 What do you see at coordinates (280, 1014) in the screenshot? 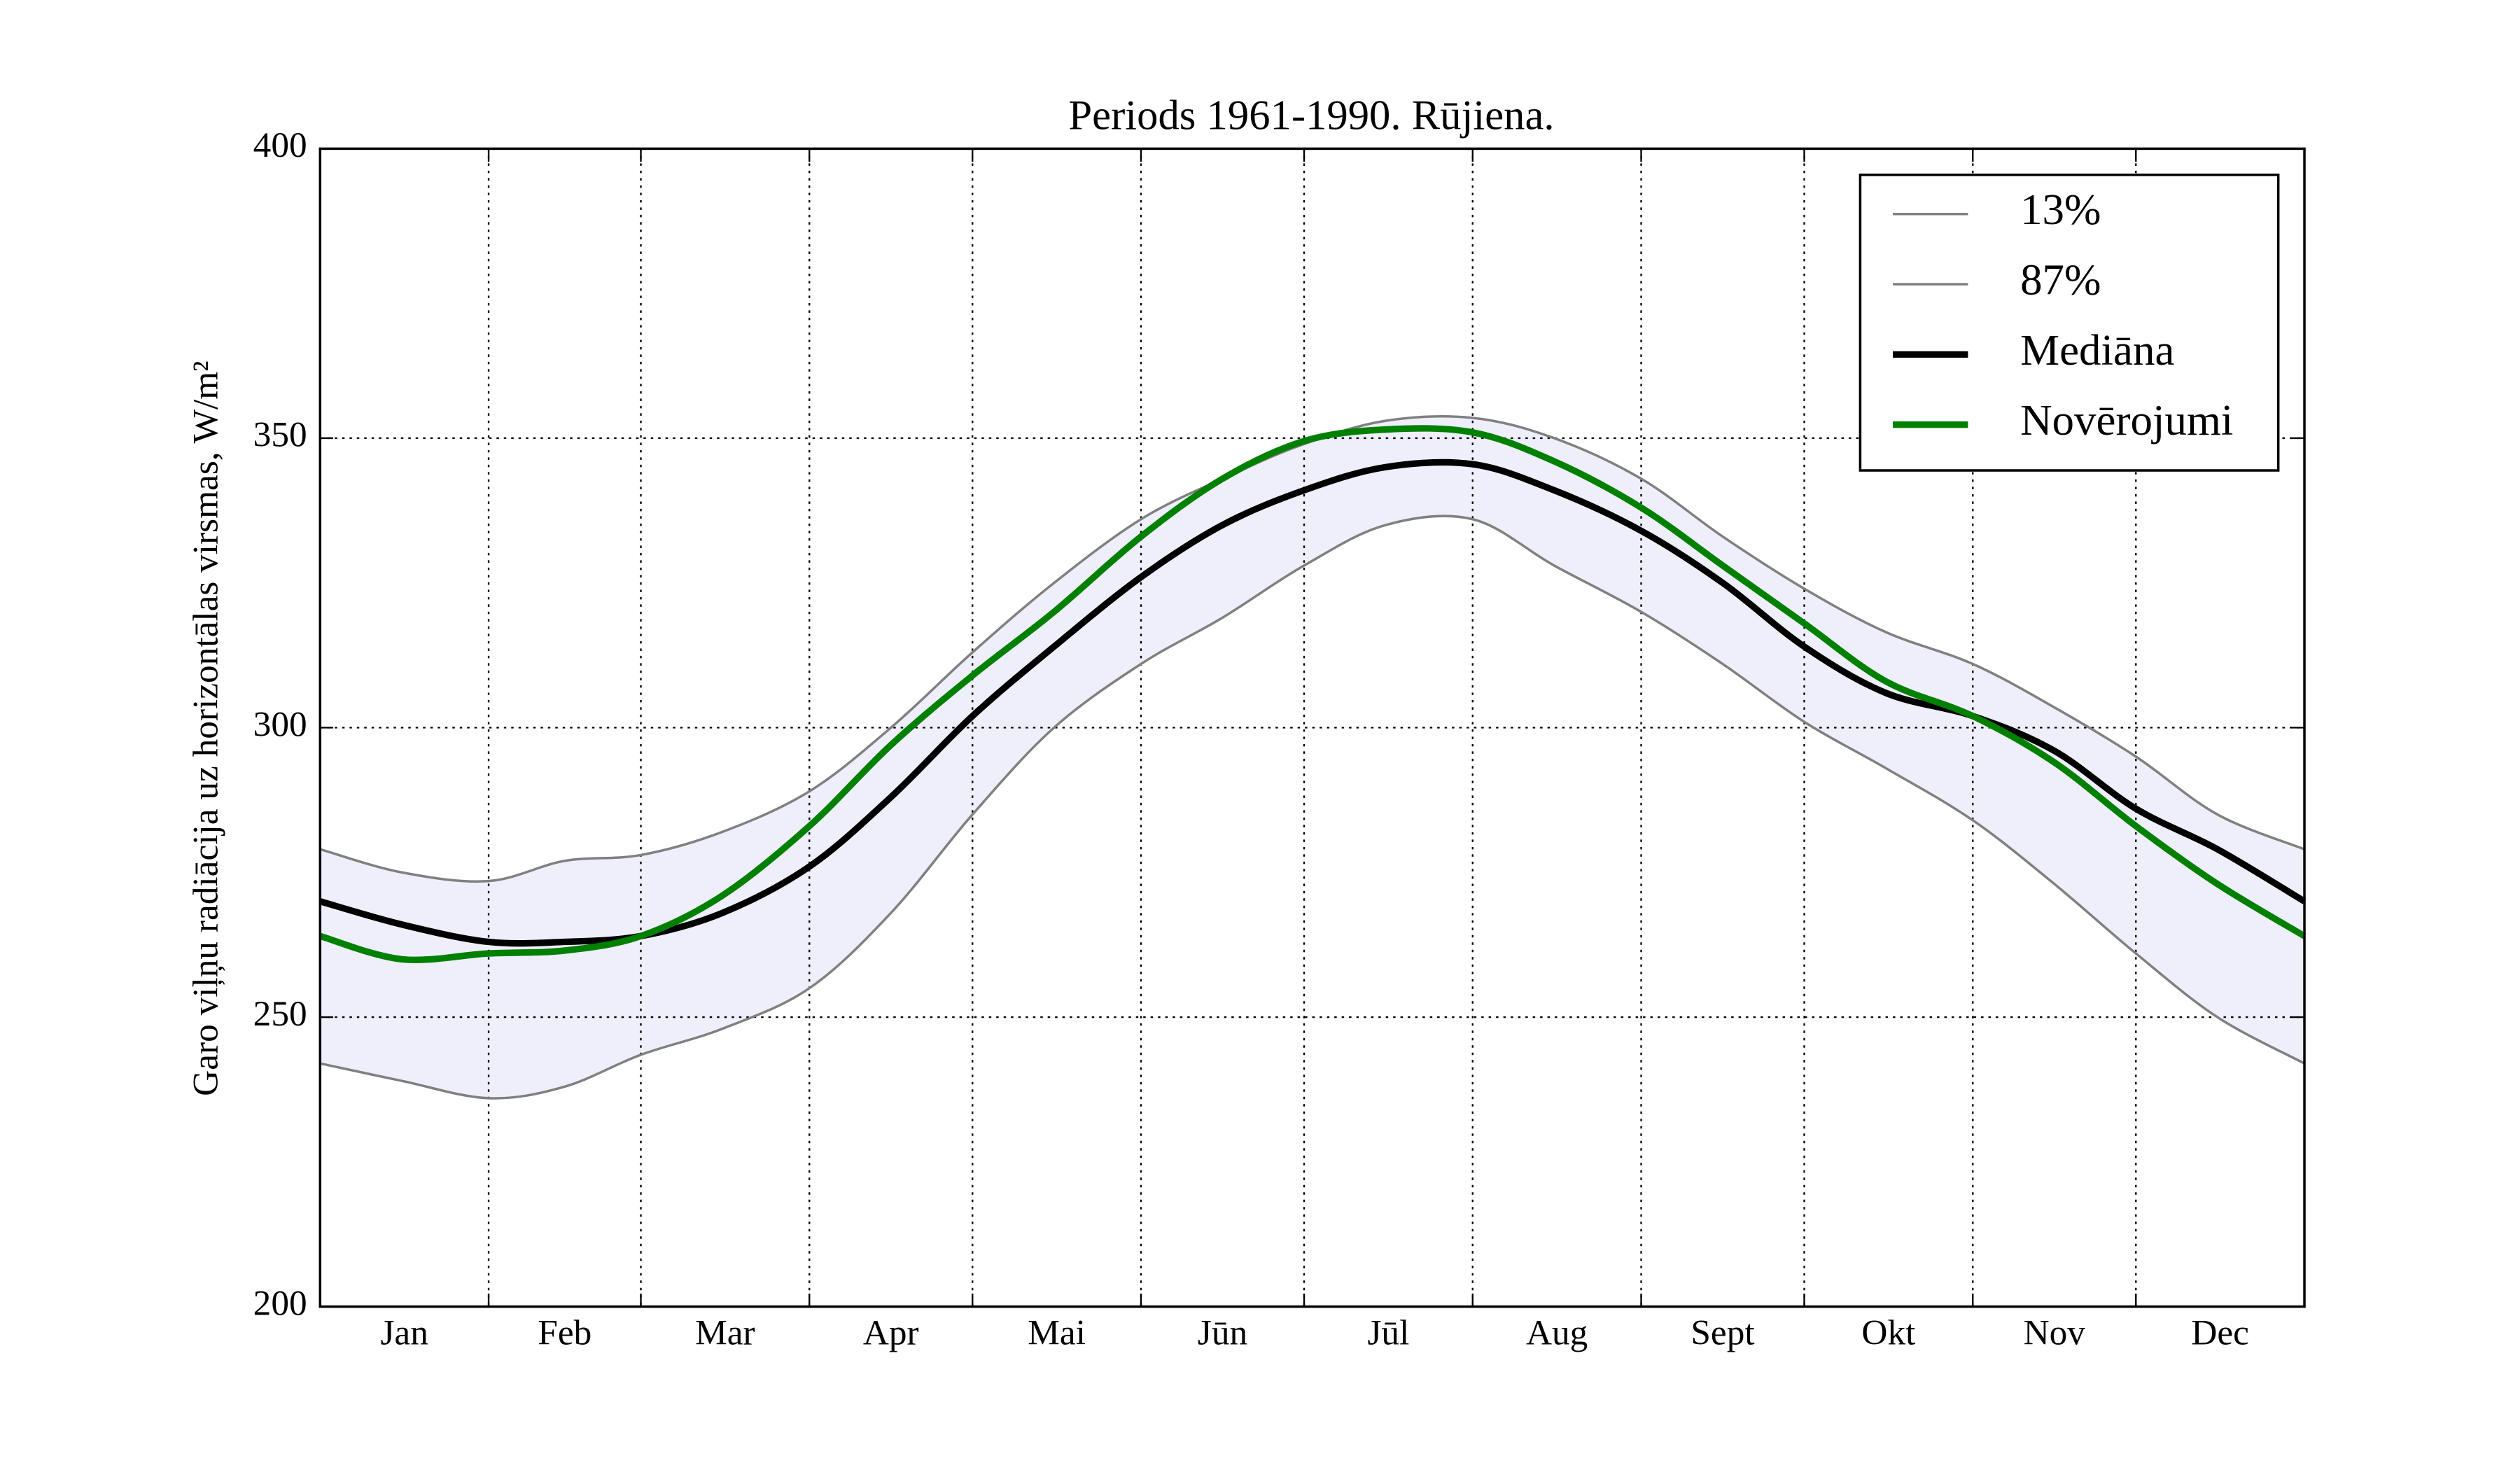
I see `y-tick-label: 250` at bounding box center [280, 1014].